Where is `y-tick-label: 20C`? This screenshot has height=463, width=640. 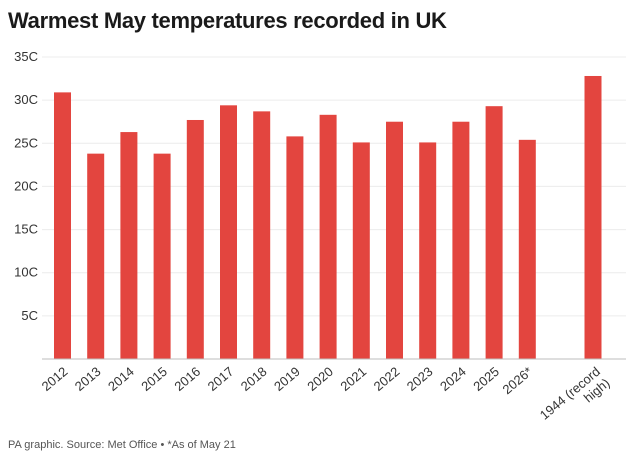 y-tick-label: 20C is located at coordinates (26, 185).